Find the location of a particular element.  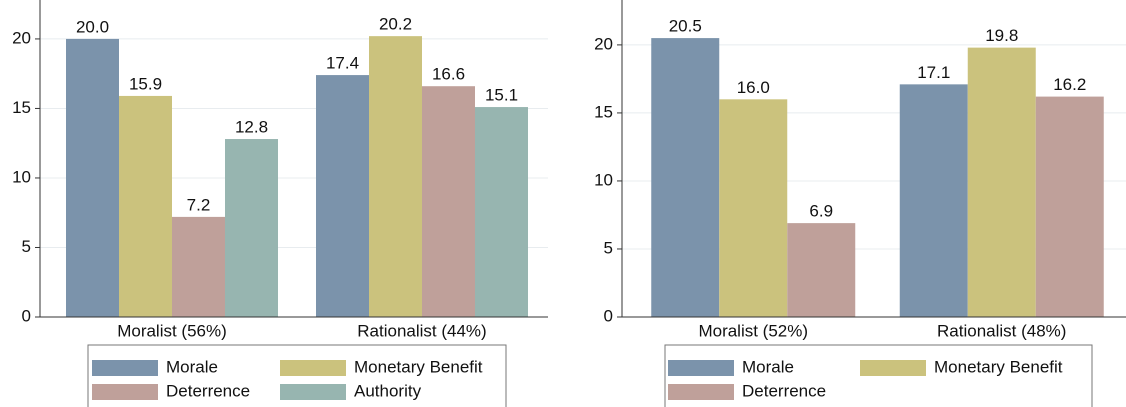

value-label: 20.5 is located at coordinates (685, 26).